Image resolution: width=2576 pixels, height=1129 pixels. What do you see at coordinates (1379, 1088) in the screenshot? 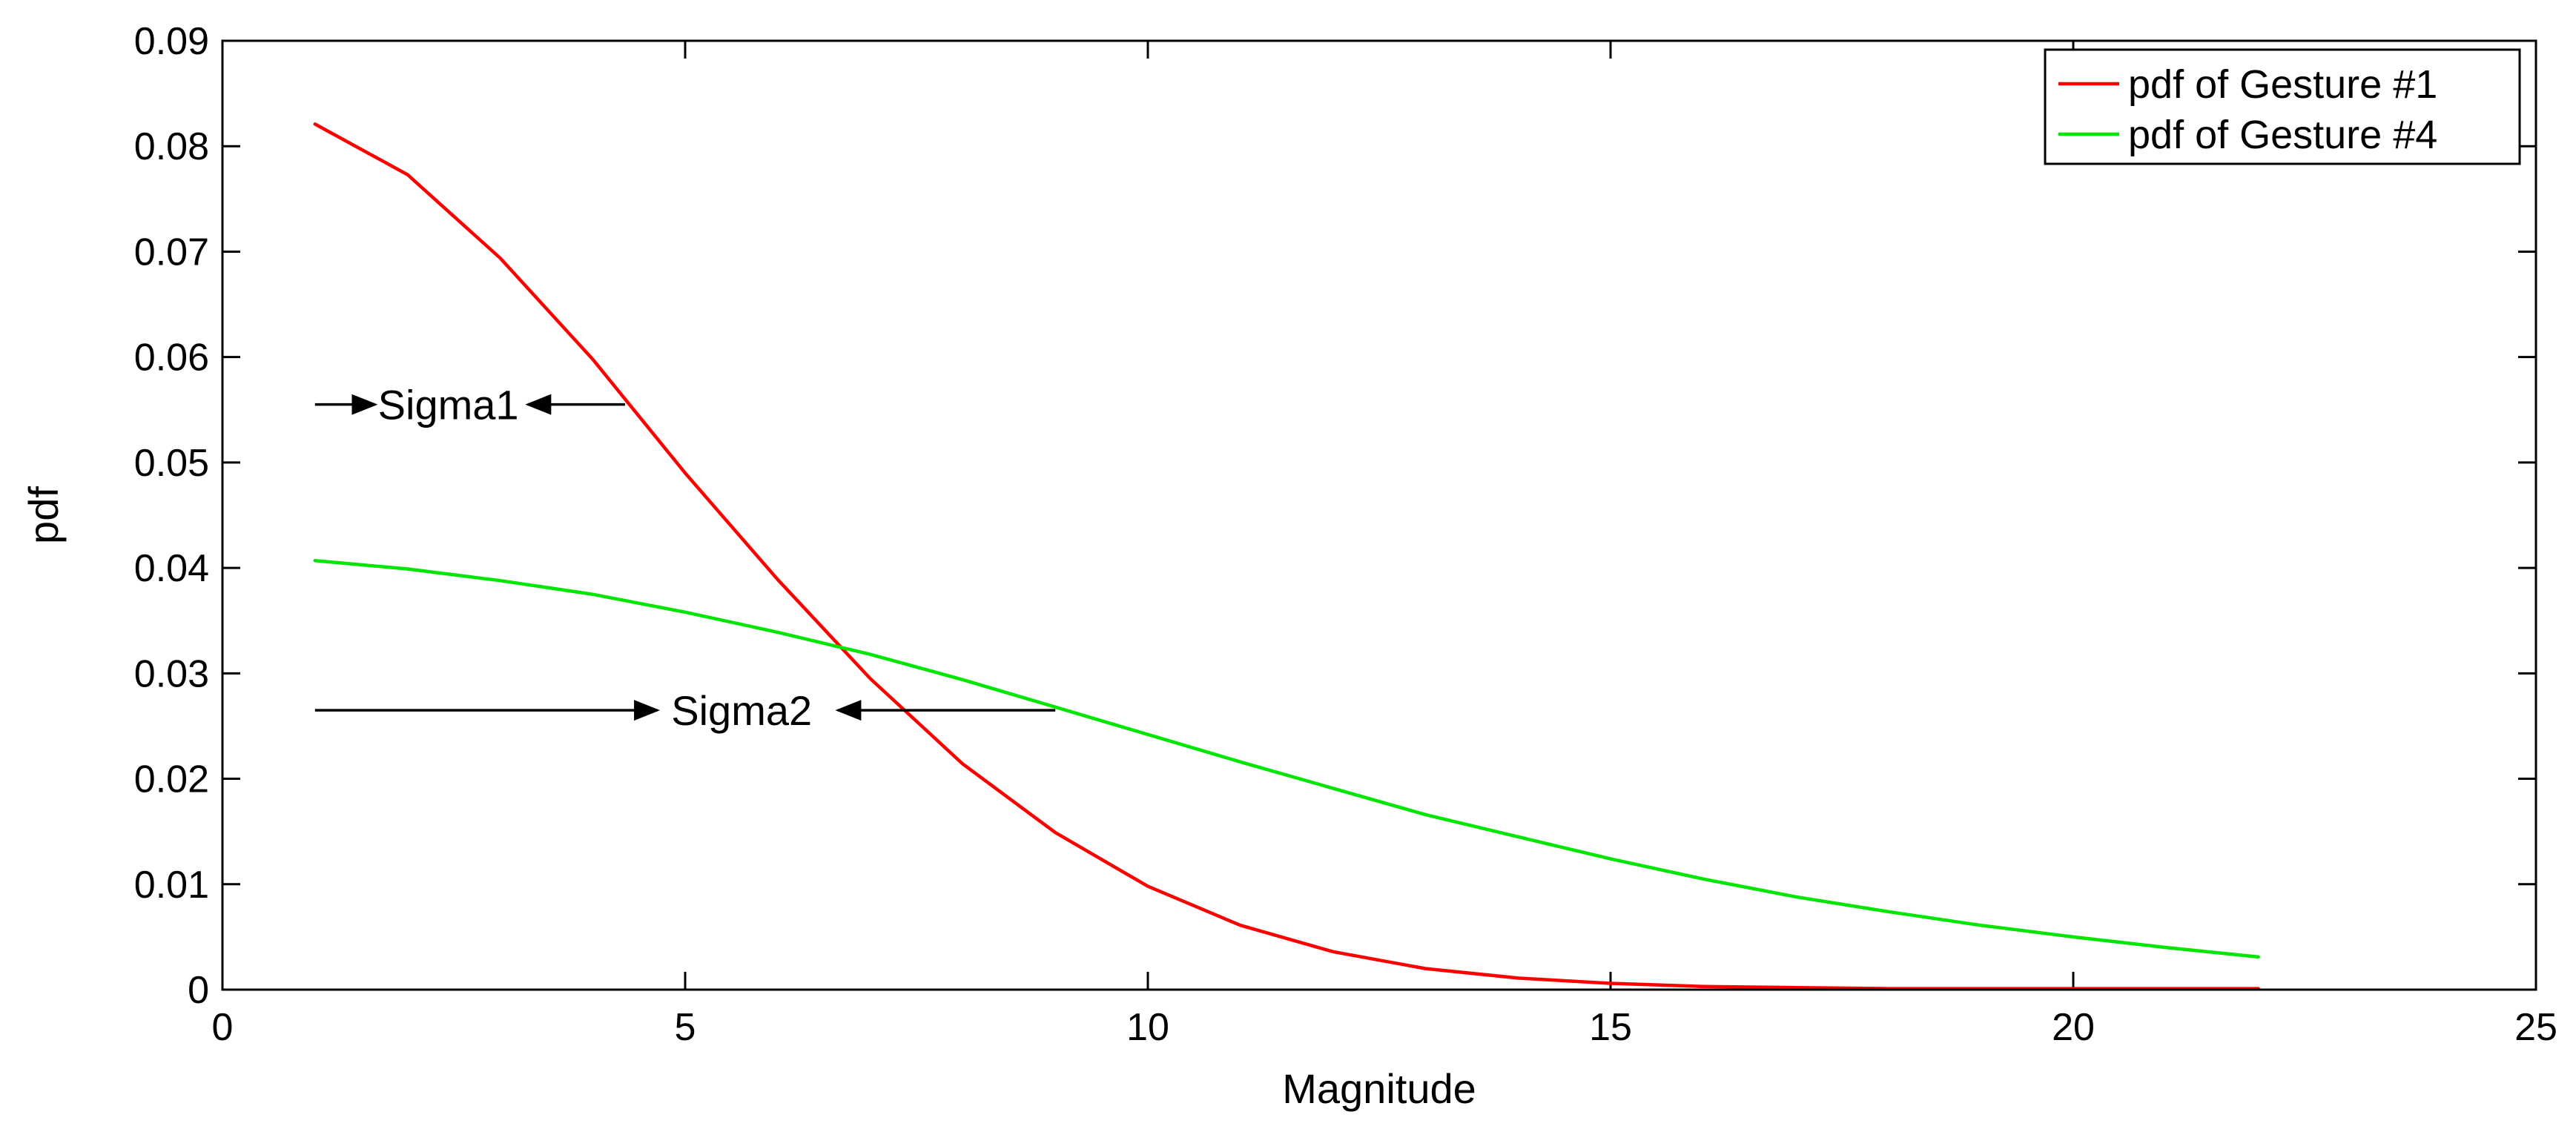
I see `x-axis-label: Magnitude` at bounding box center [1379, 1088].